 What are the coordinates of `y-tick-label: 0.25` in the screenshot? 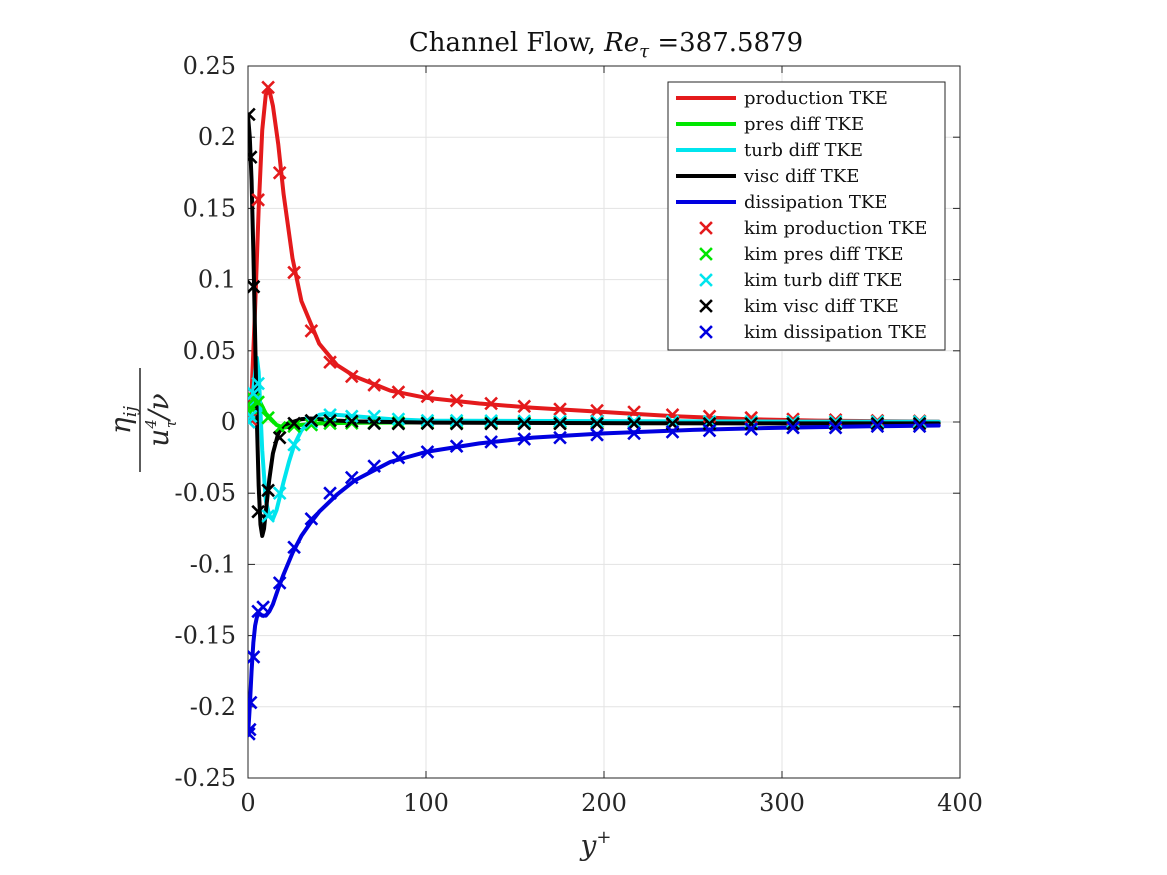 It's located at (209, 66).